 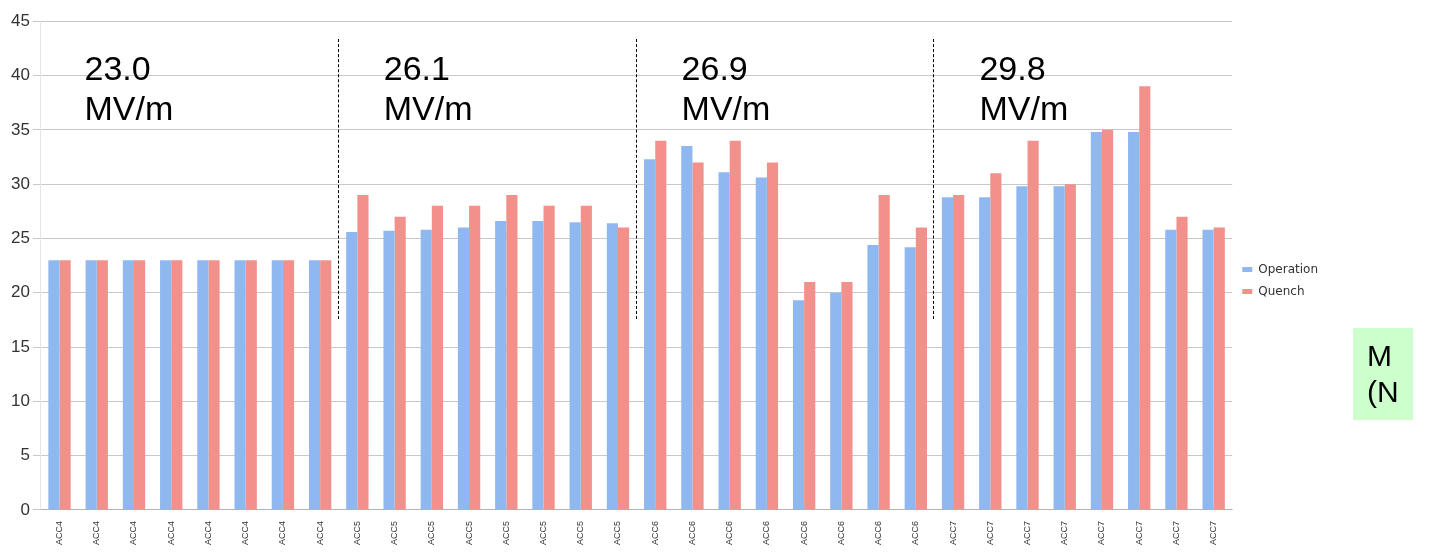 What do you see at coordinates (20, 75) in the screenshot?
I see `y-tick-label: 40` at bounding box center [20, 75].